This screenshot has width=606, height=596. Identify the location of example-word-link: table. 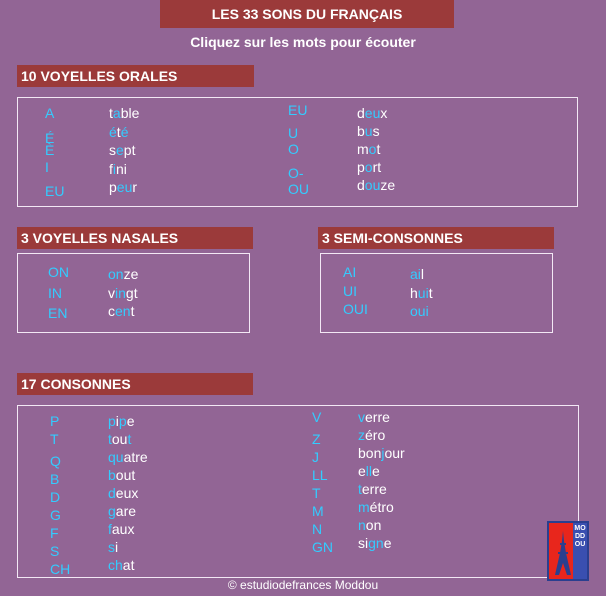
(124, 113).